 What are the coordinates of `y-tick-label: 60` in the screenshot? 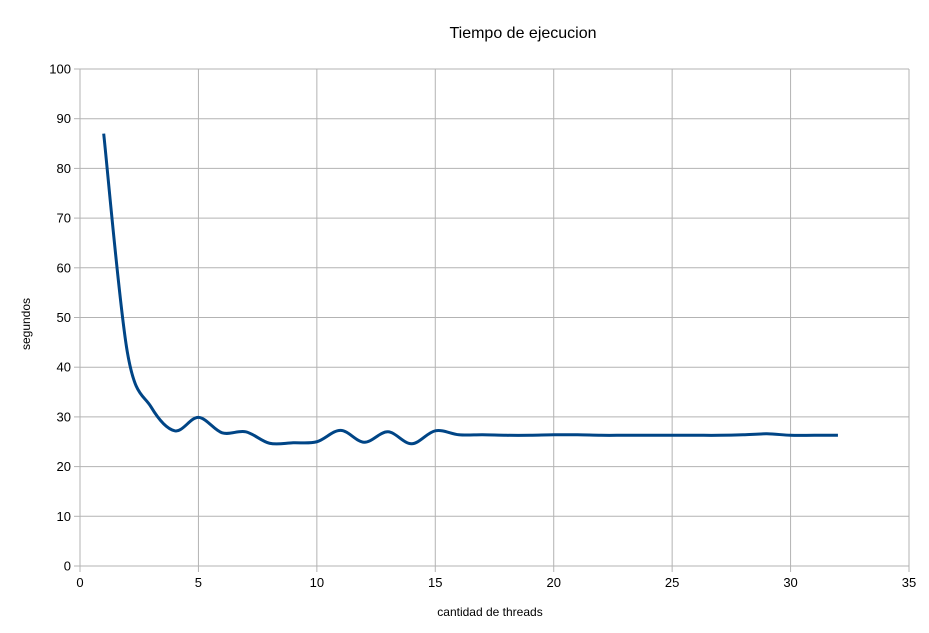 It's located at (64, 267).